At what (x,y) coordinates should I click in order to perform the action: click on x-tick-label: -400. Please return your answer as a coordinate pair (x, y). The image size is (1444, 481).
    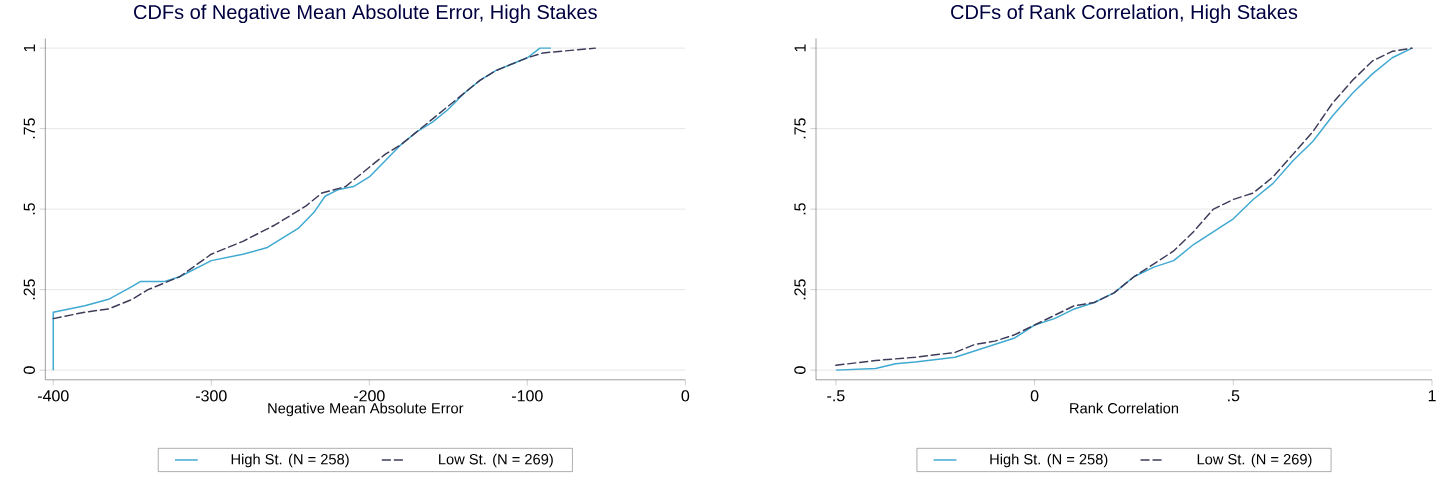
    Looking at the image, I should click on (53, 396).